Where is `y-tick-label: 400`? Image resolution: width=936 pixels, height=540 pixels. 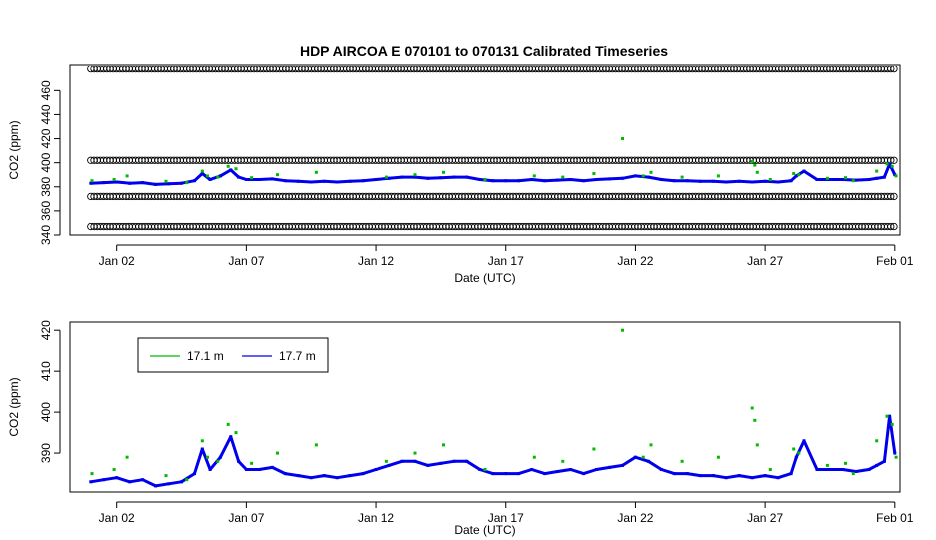 y-tick-label: 400 is located at coordinates (46, 412).